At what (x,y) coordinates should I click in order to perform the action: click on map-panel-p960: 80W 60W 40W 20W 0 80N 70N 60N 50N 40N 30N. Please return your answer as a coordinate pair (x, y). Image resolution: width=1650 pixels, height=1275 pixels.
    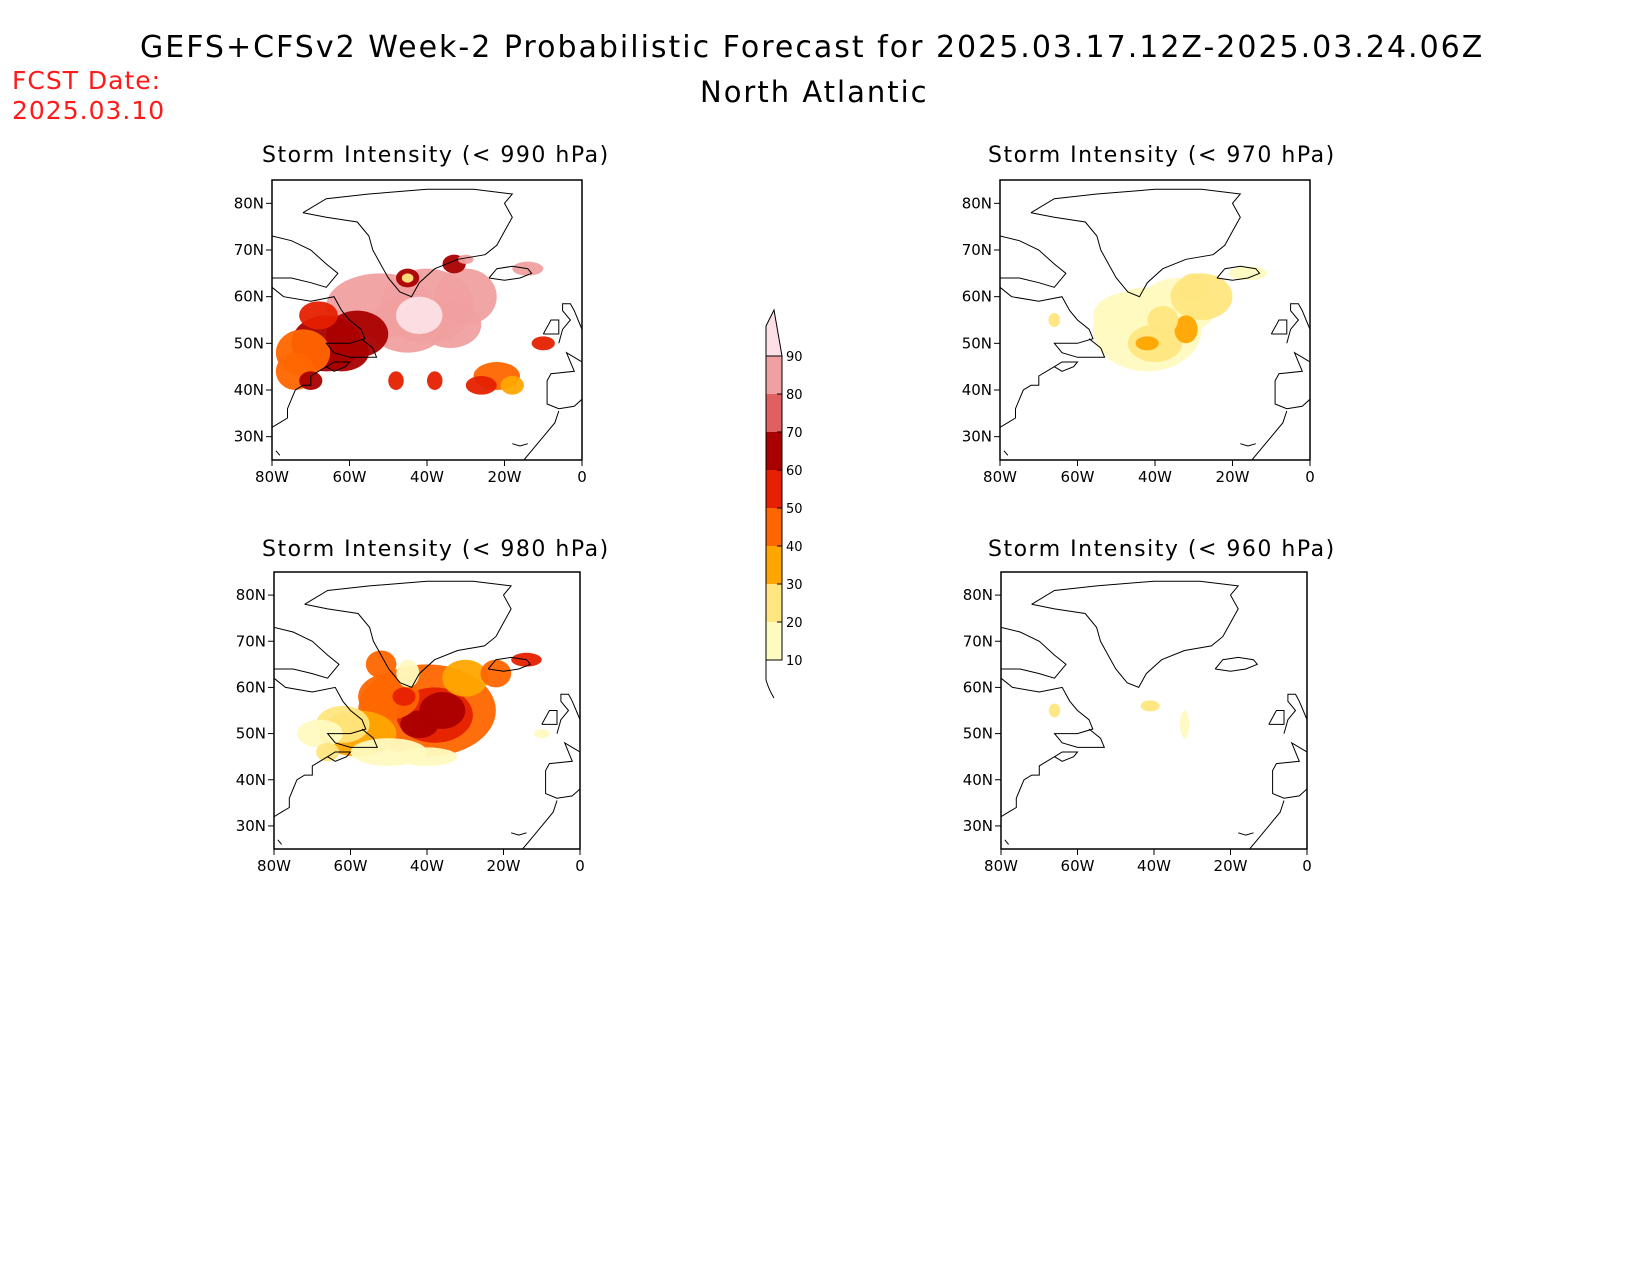
    Looking at the image, I should click on (1137, 723).